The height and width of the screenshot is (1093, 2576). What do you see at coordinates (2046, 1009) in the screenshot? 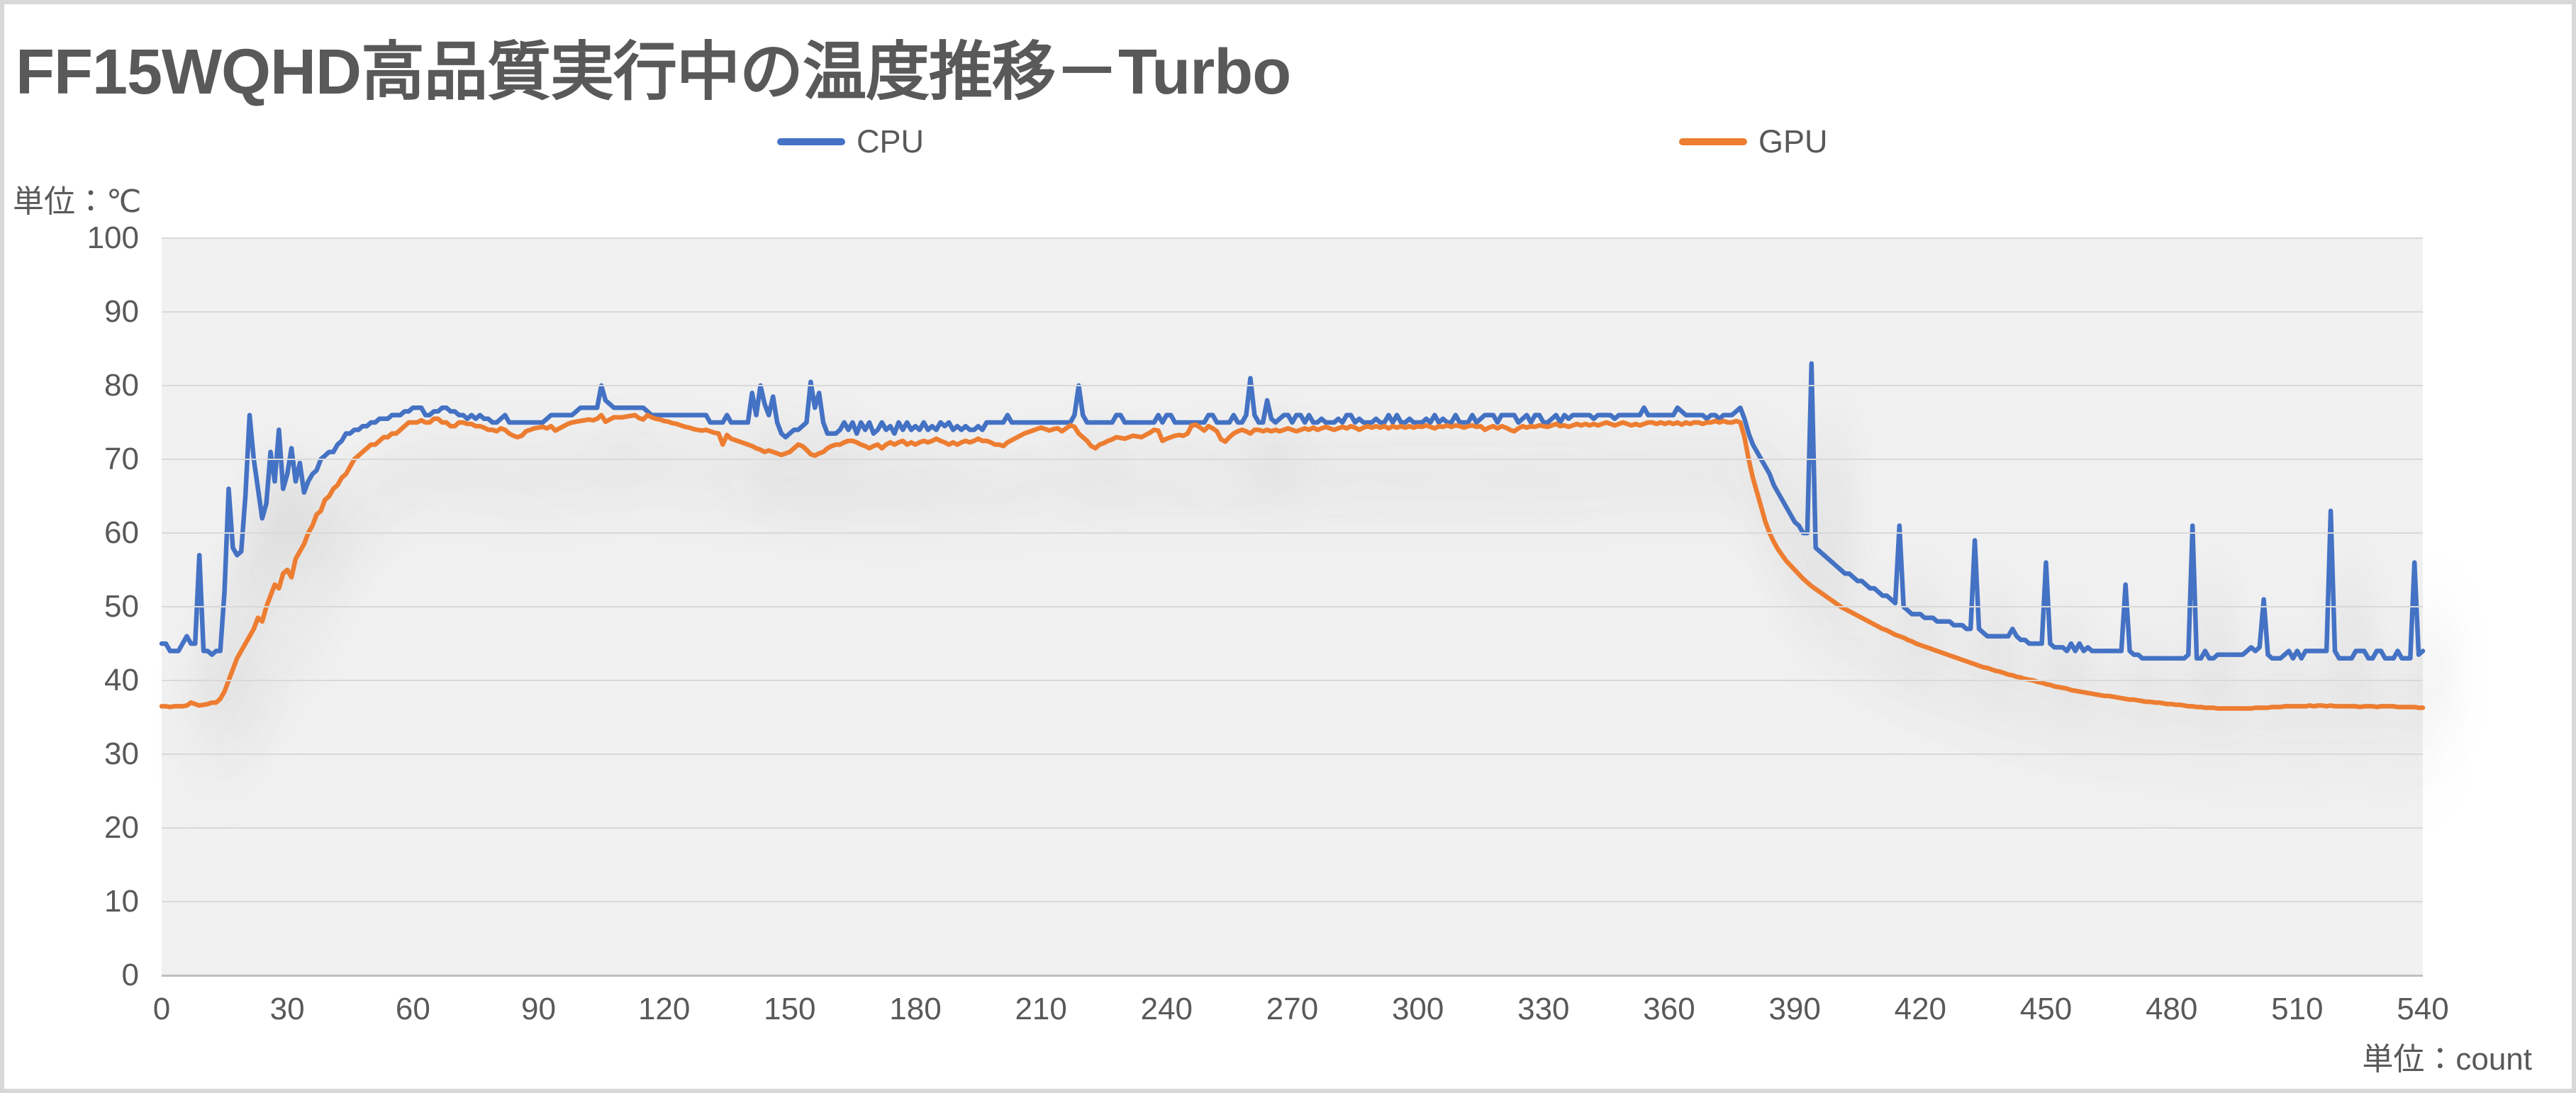
I see `x-tick-label-450: 450` at bounding box center [2046, 1009].